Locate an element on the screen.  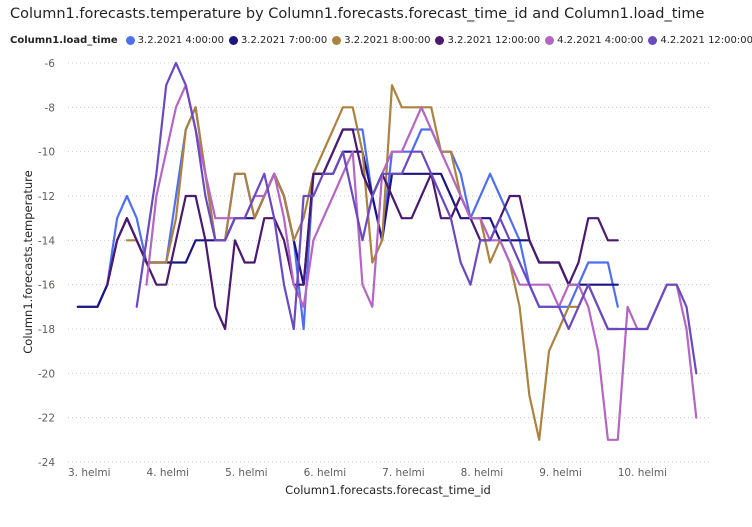
legend-title: Column1.load_time is located at coordinates (64, 40).